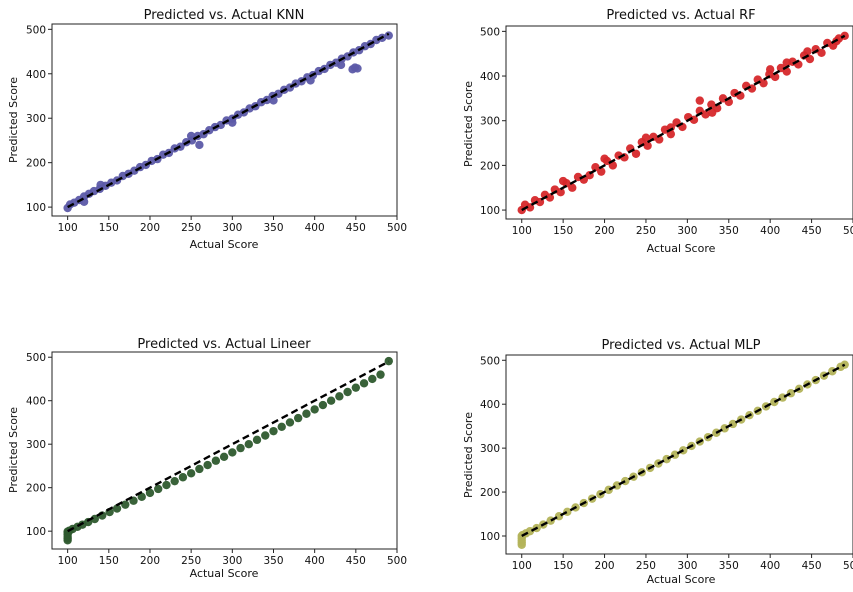 This screenshot has height=592, width=853. I want to click on y-axis-ticks: 100 200 300 400 500, so click(39, 119).